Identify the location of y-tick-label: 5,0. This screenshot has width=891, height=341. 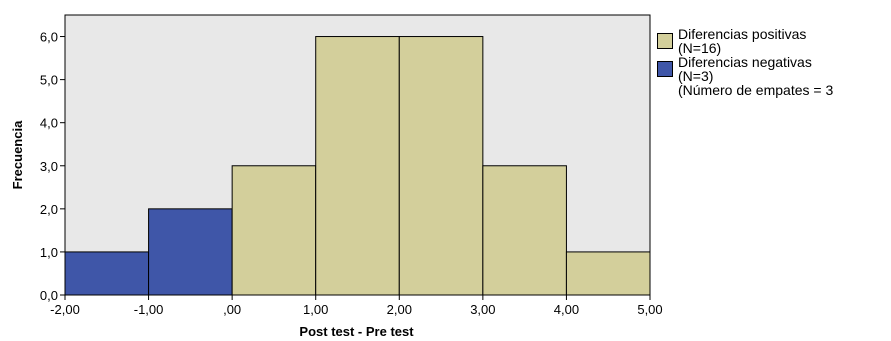
(49, 80).